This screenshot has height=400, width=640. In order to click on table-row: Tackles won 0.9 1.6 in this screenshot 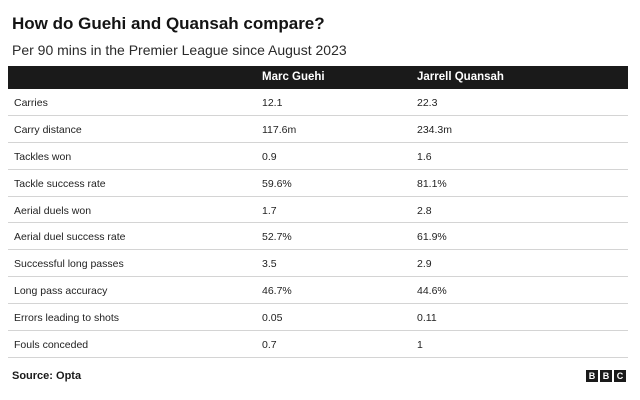, I will do `click(318, 156)`.